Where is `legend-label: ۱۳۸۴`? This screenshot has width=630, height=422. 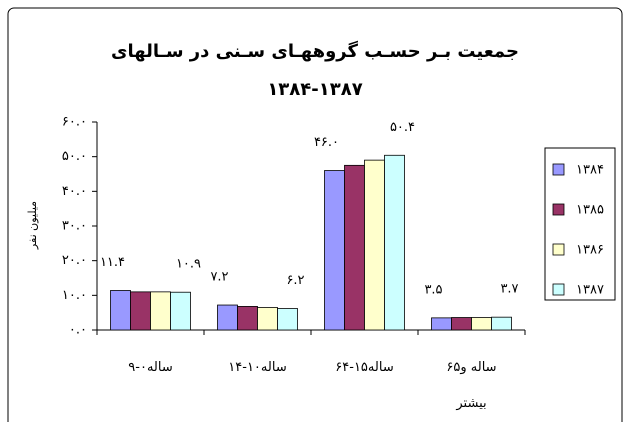 legend-label: ۱۳۸۴ is located at coordinates (590, 170).